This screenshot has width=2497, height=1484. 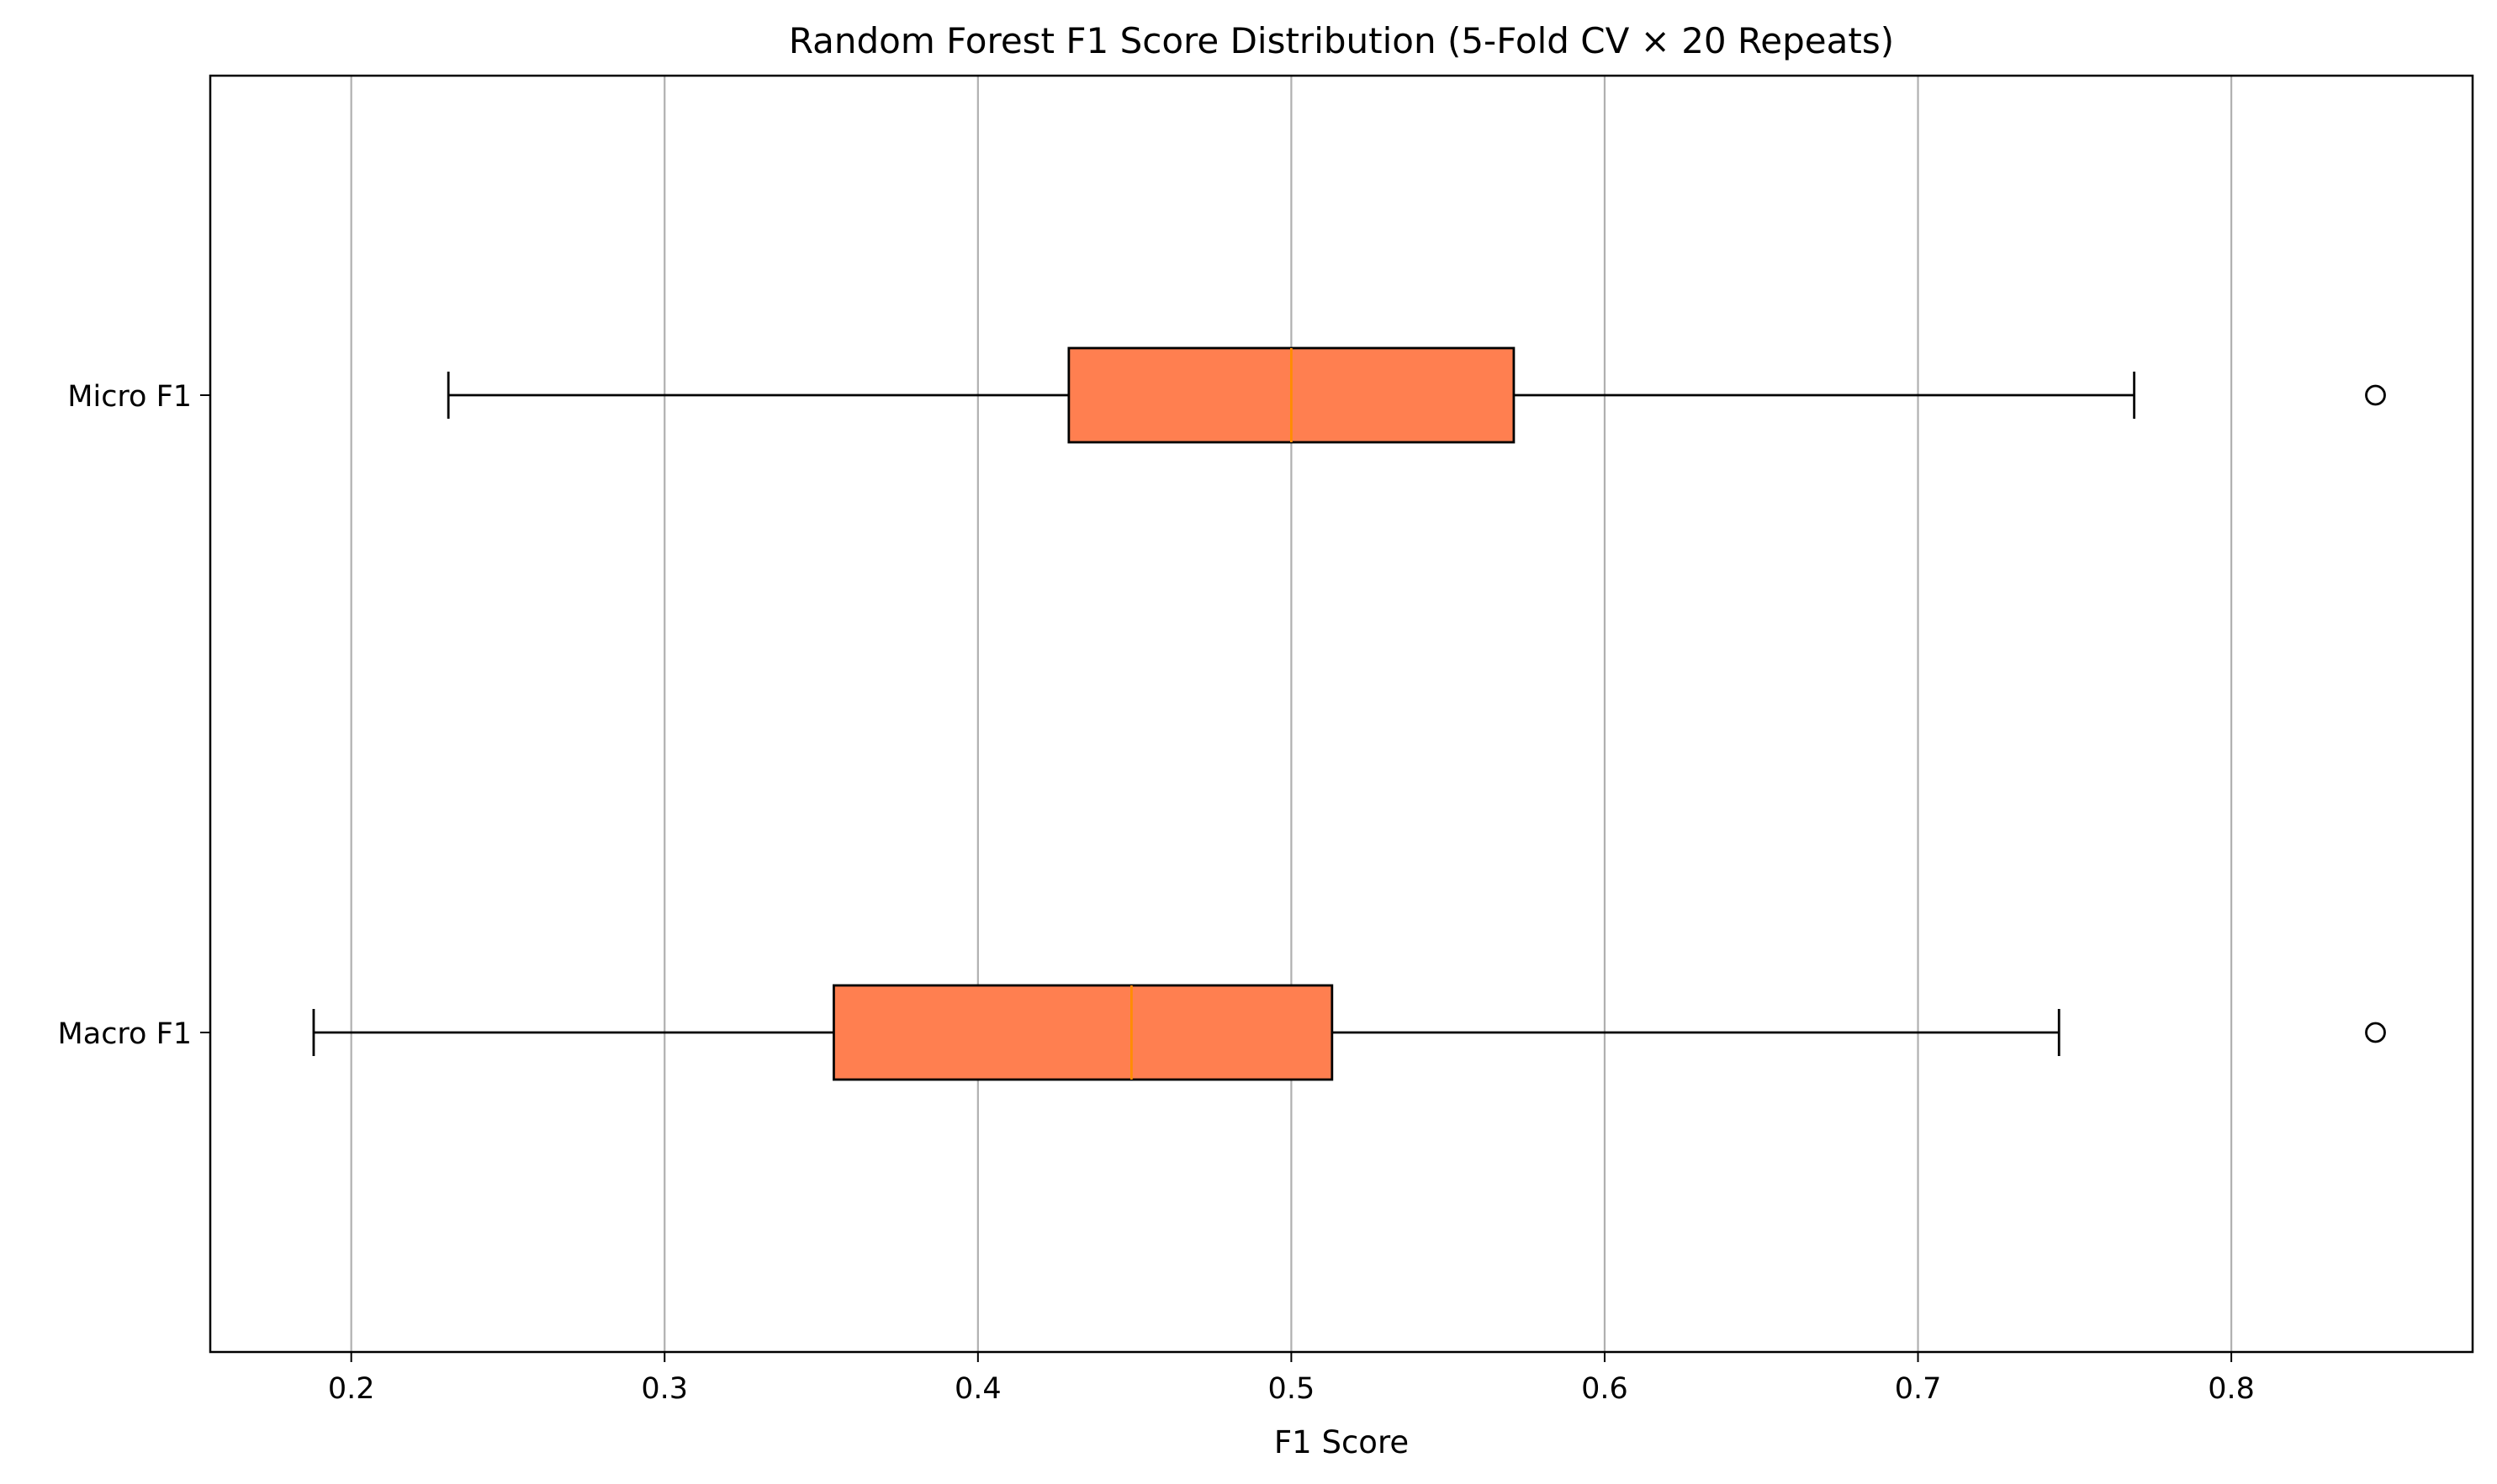 I want to click on x-tick-label: 0.8, so click(x=2231, y=1389).